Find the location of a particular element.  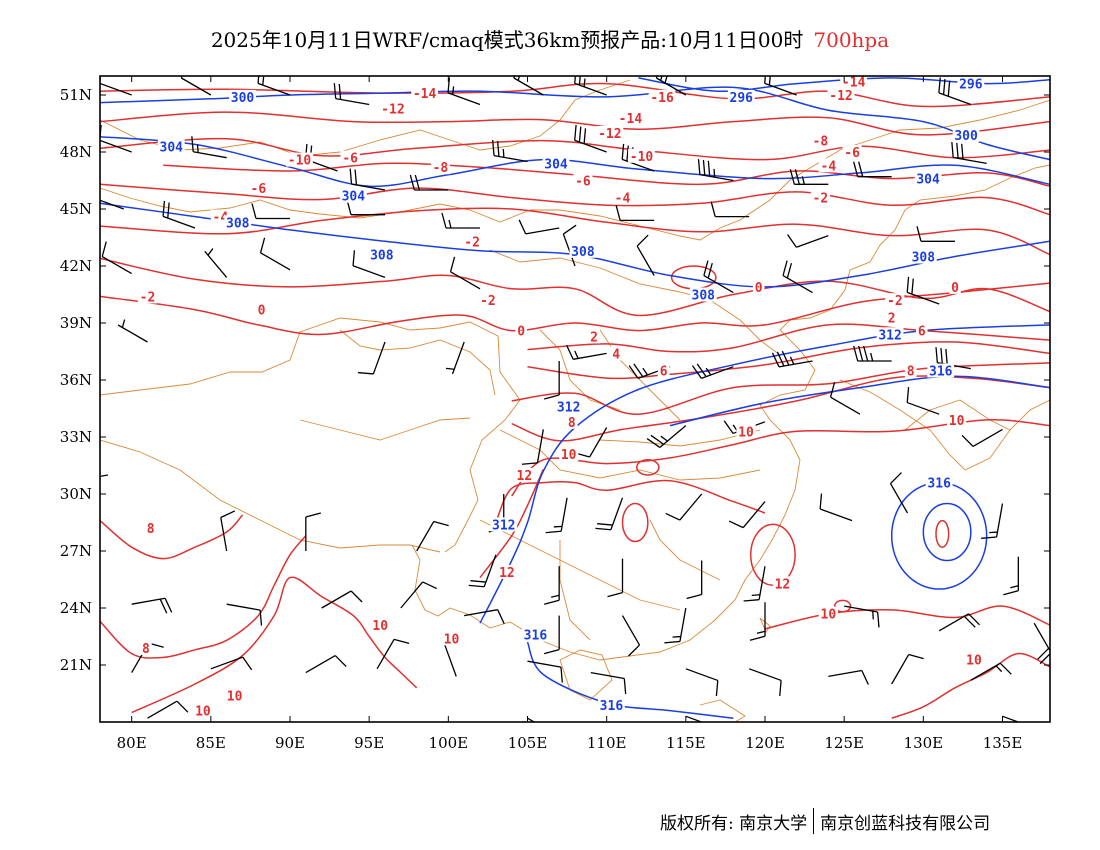

y-tick-label: 45N is located at coordinates (76, 209).